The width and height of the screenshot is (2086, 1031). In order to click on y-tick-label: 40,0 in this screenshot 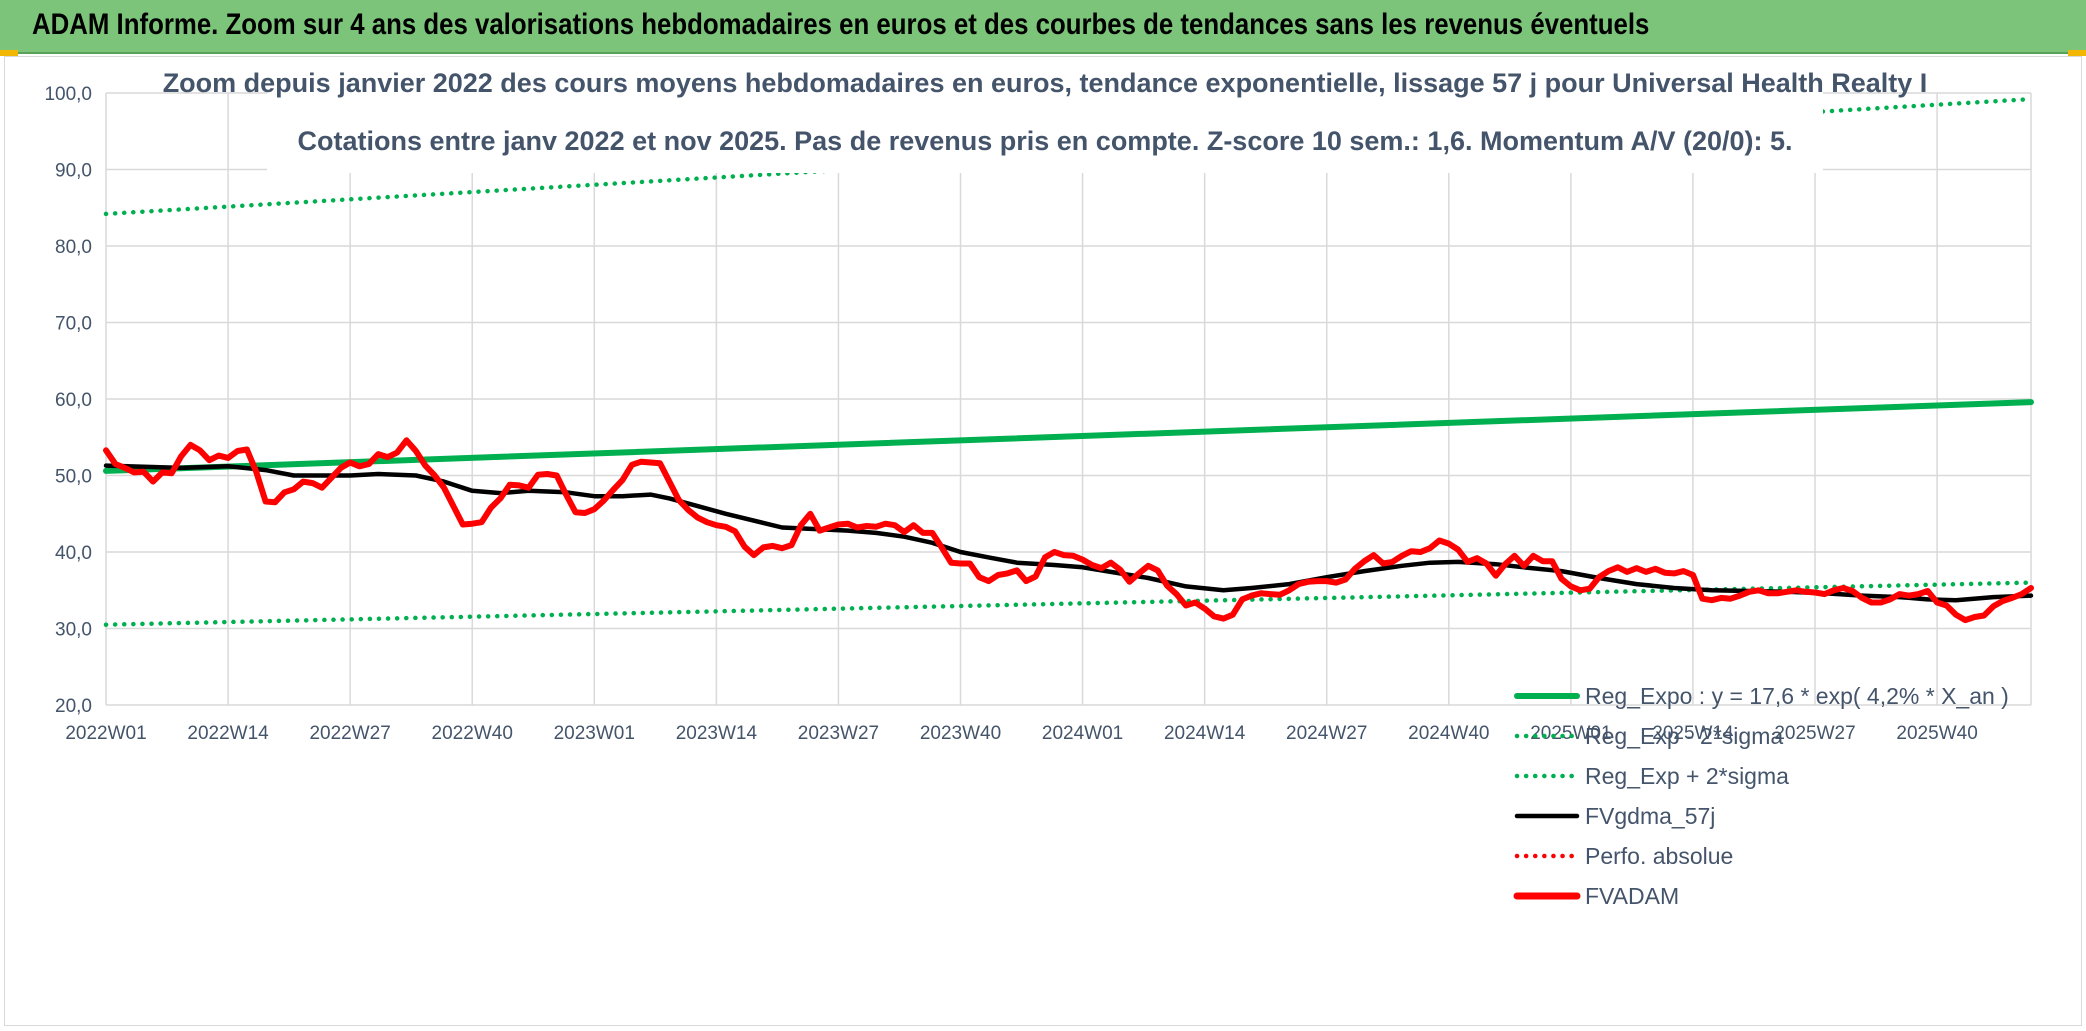, I will do `click(73, 553)`.